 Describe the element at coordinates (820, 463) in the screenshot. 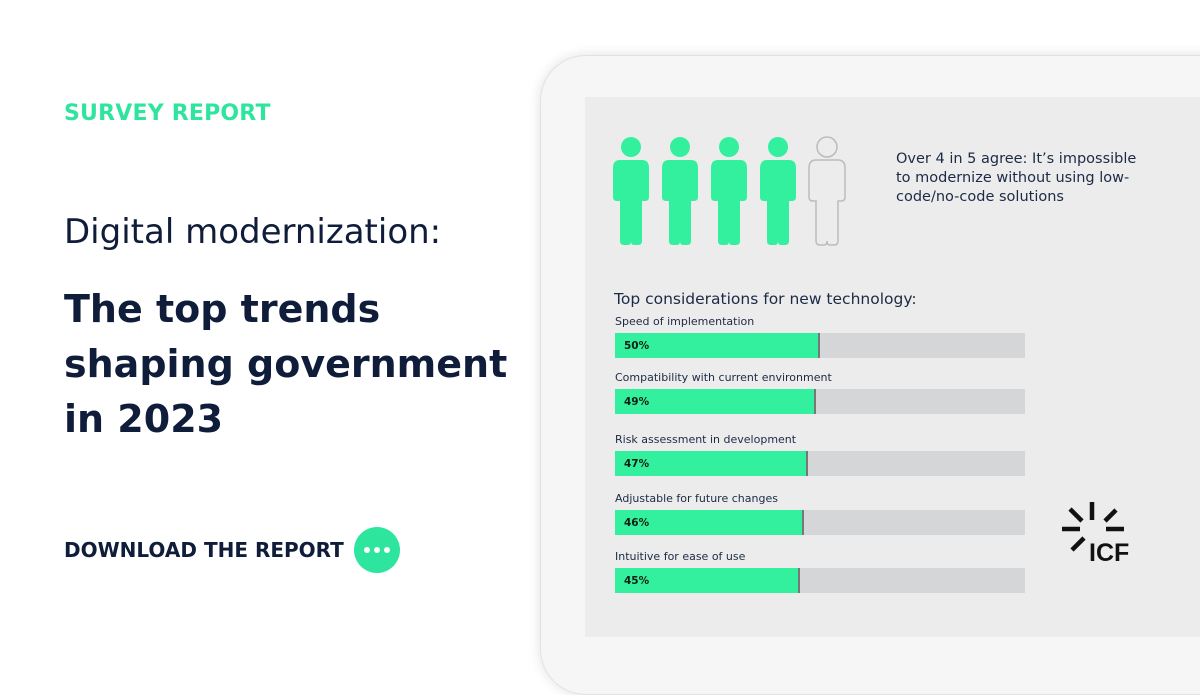

I see `bar-track: 47%` at that location.